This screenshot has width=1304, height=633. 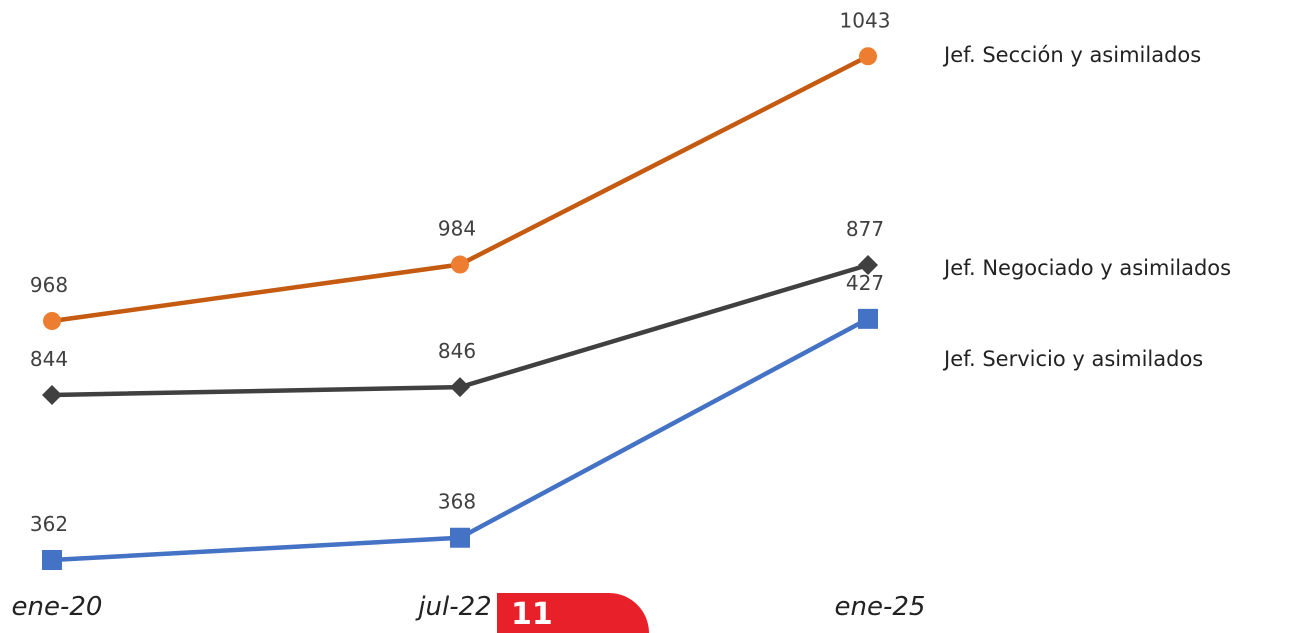 What do you see at coordinates (49, 524) in the screenshot?
I see `data-label-servicio: 362` at bounding box center [49, 524].